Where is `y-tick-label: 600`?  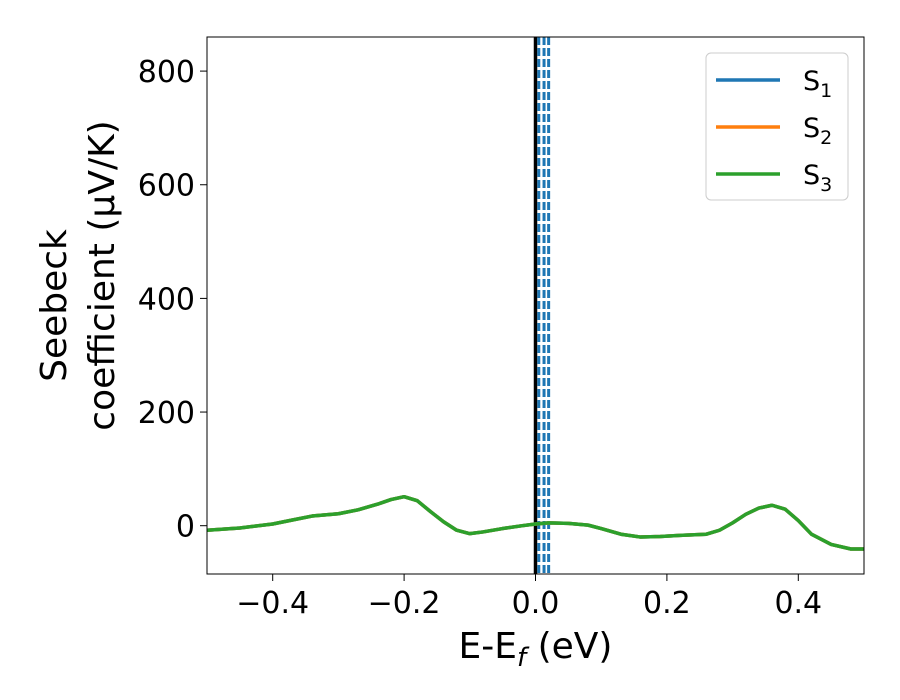
y-tick-label: 600 is located at coordinates (166, 186).